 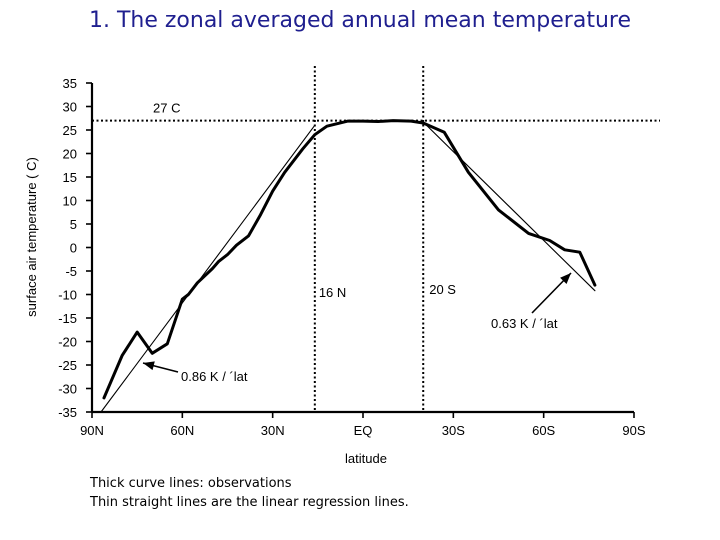 I want to click on x-tick-label: 90N, so click(x=92, y=430).